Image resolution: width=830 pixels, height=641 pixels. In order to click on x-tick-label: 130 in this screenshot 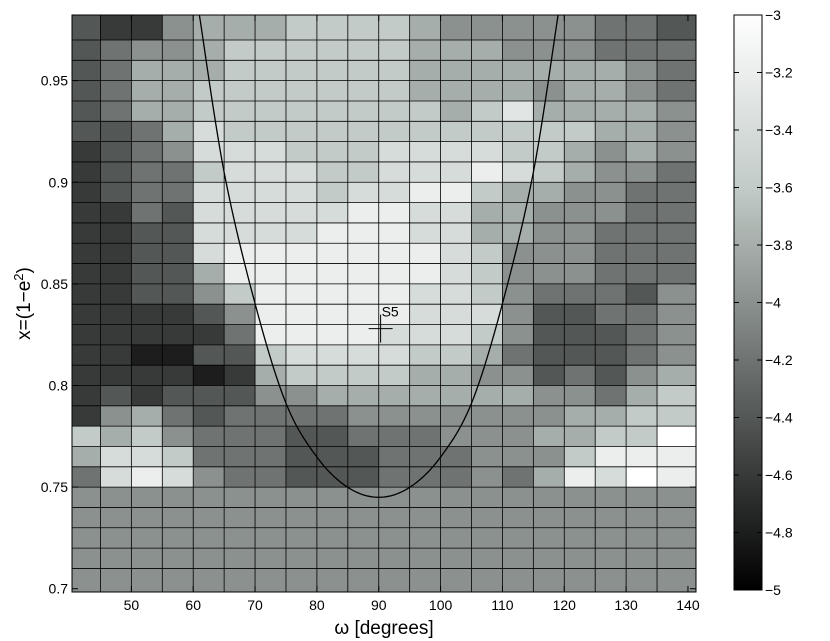, I will do `click(626, 605)`.